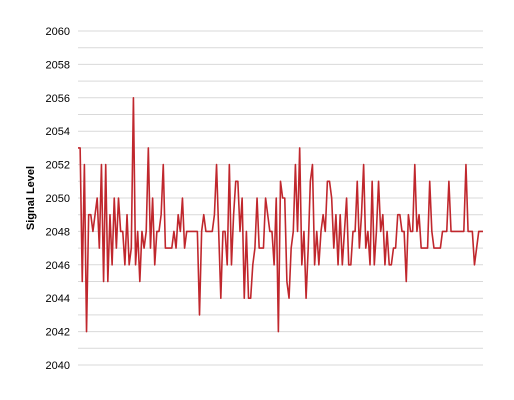 This screenshot has width=514, height=400. What do you see at coordinates (58, 166) in the screenshot?
I see `y-tick-label: 2052` at bounding box center [58, 166].